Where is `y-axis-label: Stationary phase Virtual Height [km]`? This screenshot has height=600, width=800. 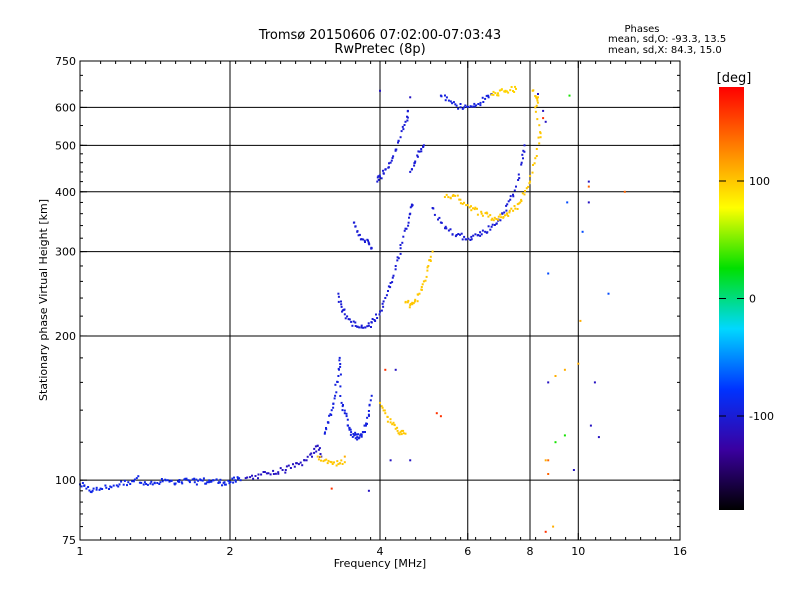 y-axis-label: Stationary phase Virtual Height [km] is located at coordinates (43, 300).